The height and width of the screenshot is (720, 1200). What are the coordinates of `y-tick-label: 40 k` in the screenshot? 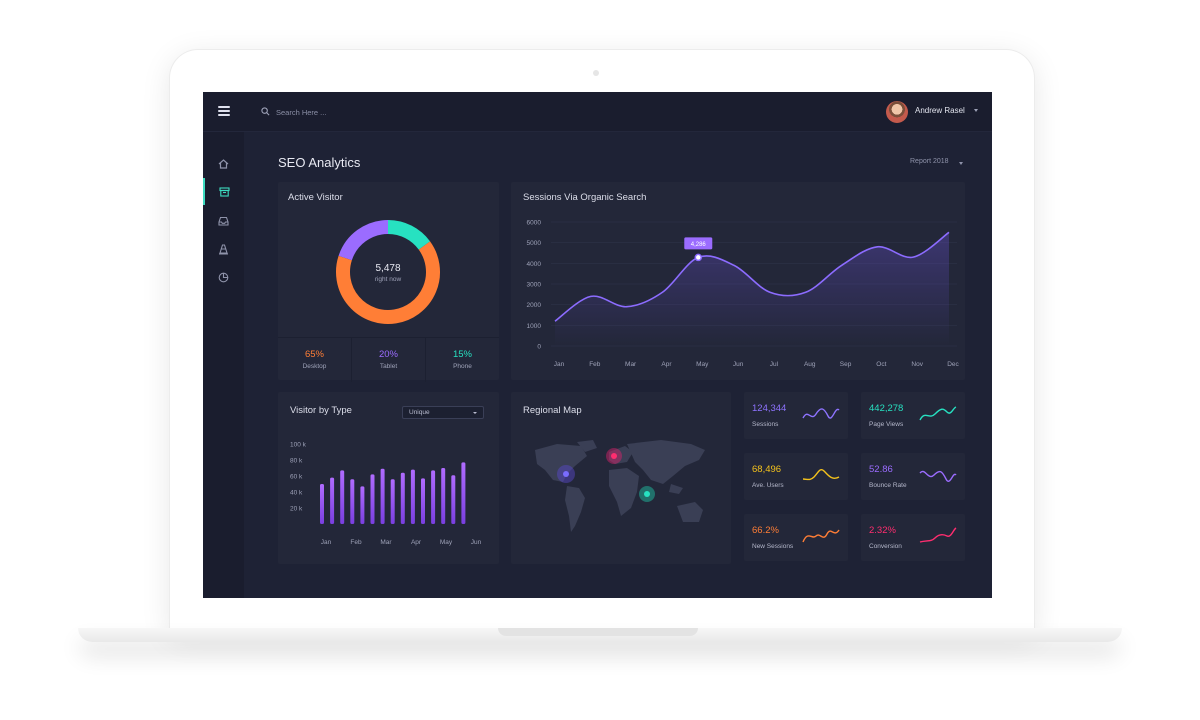 It's located at (296, 493).